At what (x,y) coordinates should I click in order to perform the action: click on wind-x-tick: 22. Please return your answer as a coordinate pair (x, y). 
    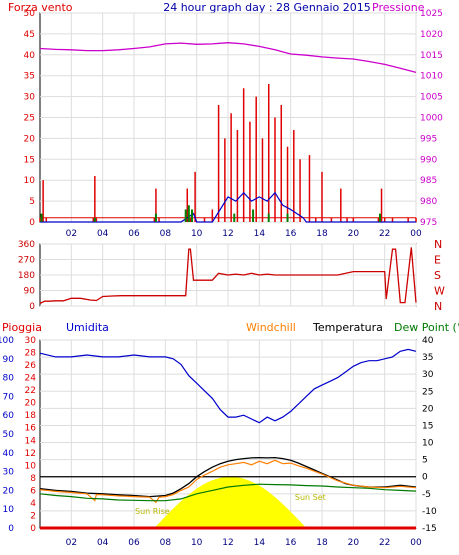
    Looking at the image, I should click on (384, 234).